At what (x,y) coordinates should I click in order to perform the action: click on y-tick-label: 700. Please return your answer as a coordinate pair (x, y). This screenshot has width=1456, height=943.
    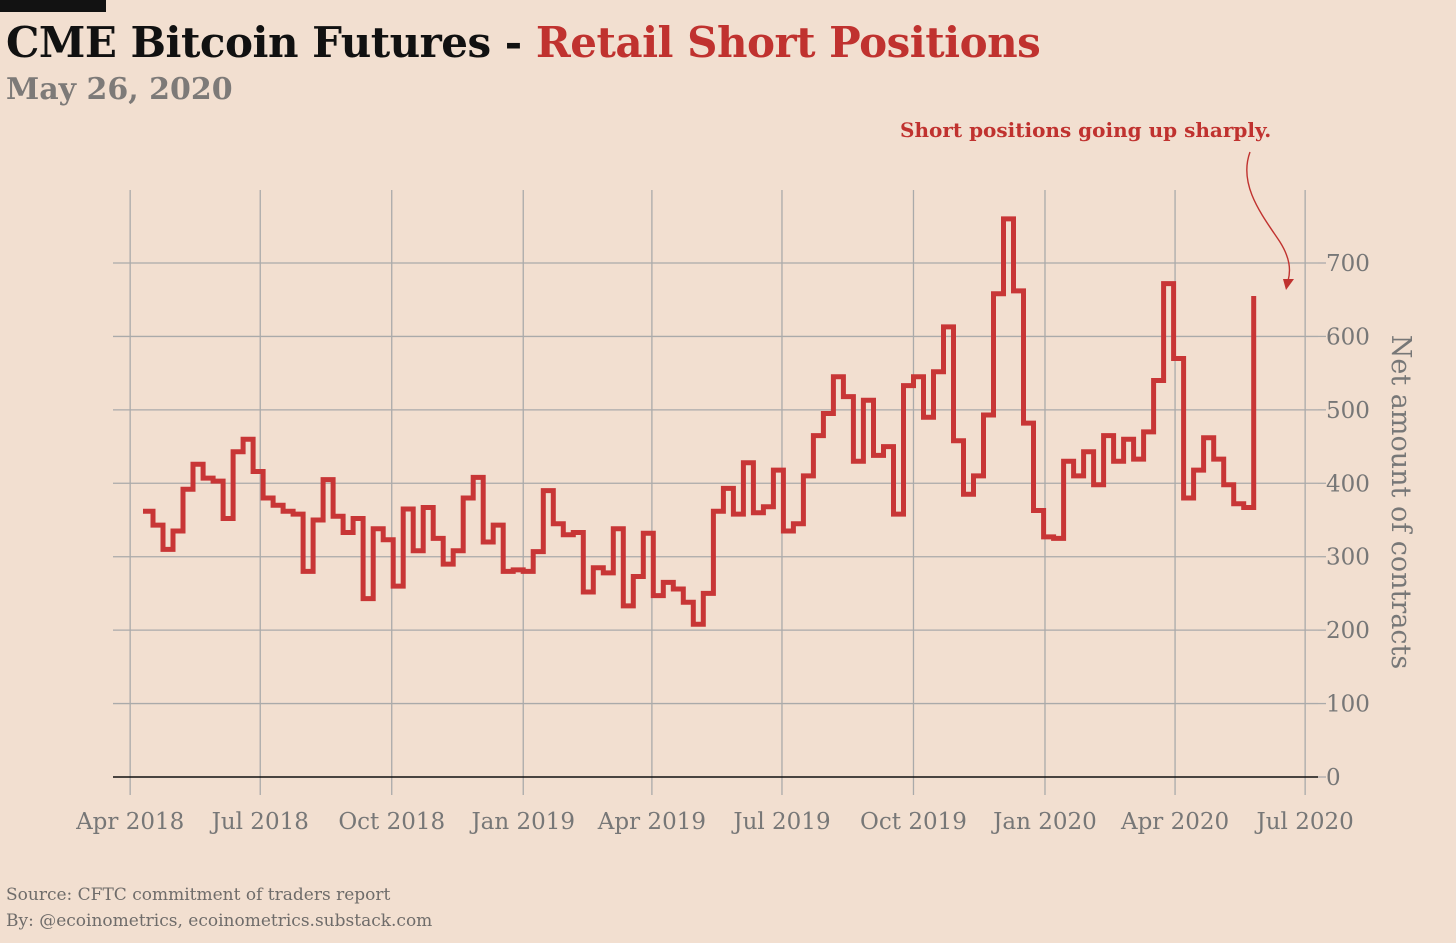
    Looking at the image, I should click on (1348, 264).